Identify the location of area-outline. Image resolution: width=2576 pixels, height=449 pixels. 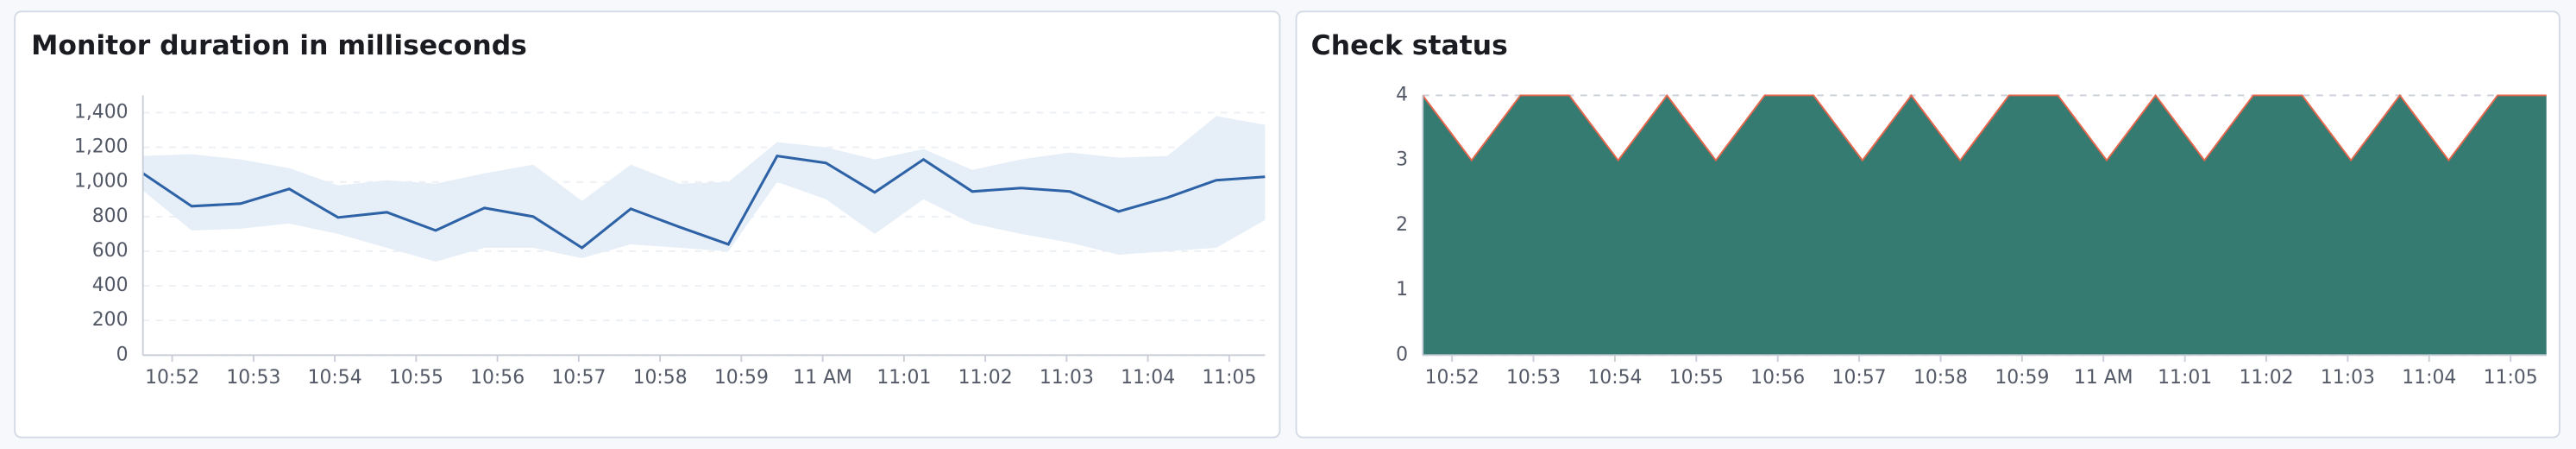
(1984, 128).